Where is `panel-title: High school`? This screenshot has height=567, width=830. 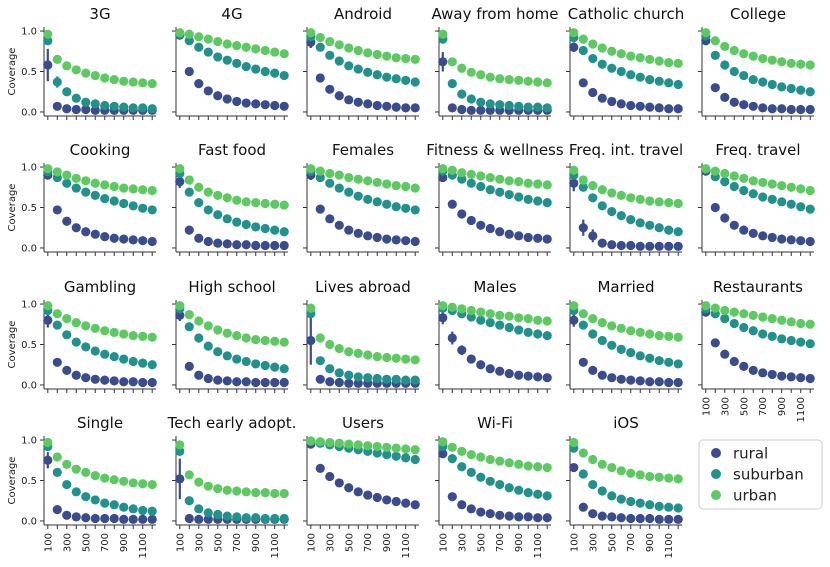 panel-title: High school is located at coordinates (231, 287).